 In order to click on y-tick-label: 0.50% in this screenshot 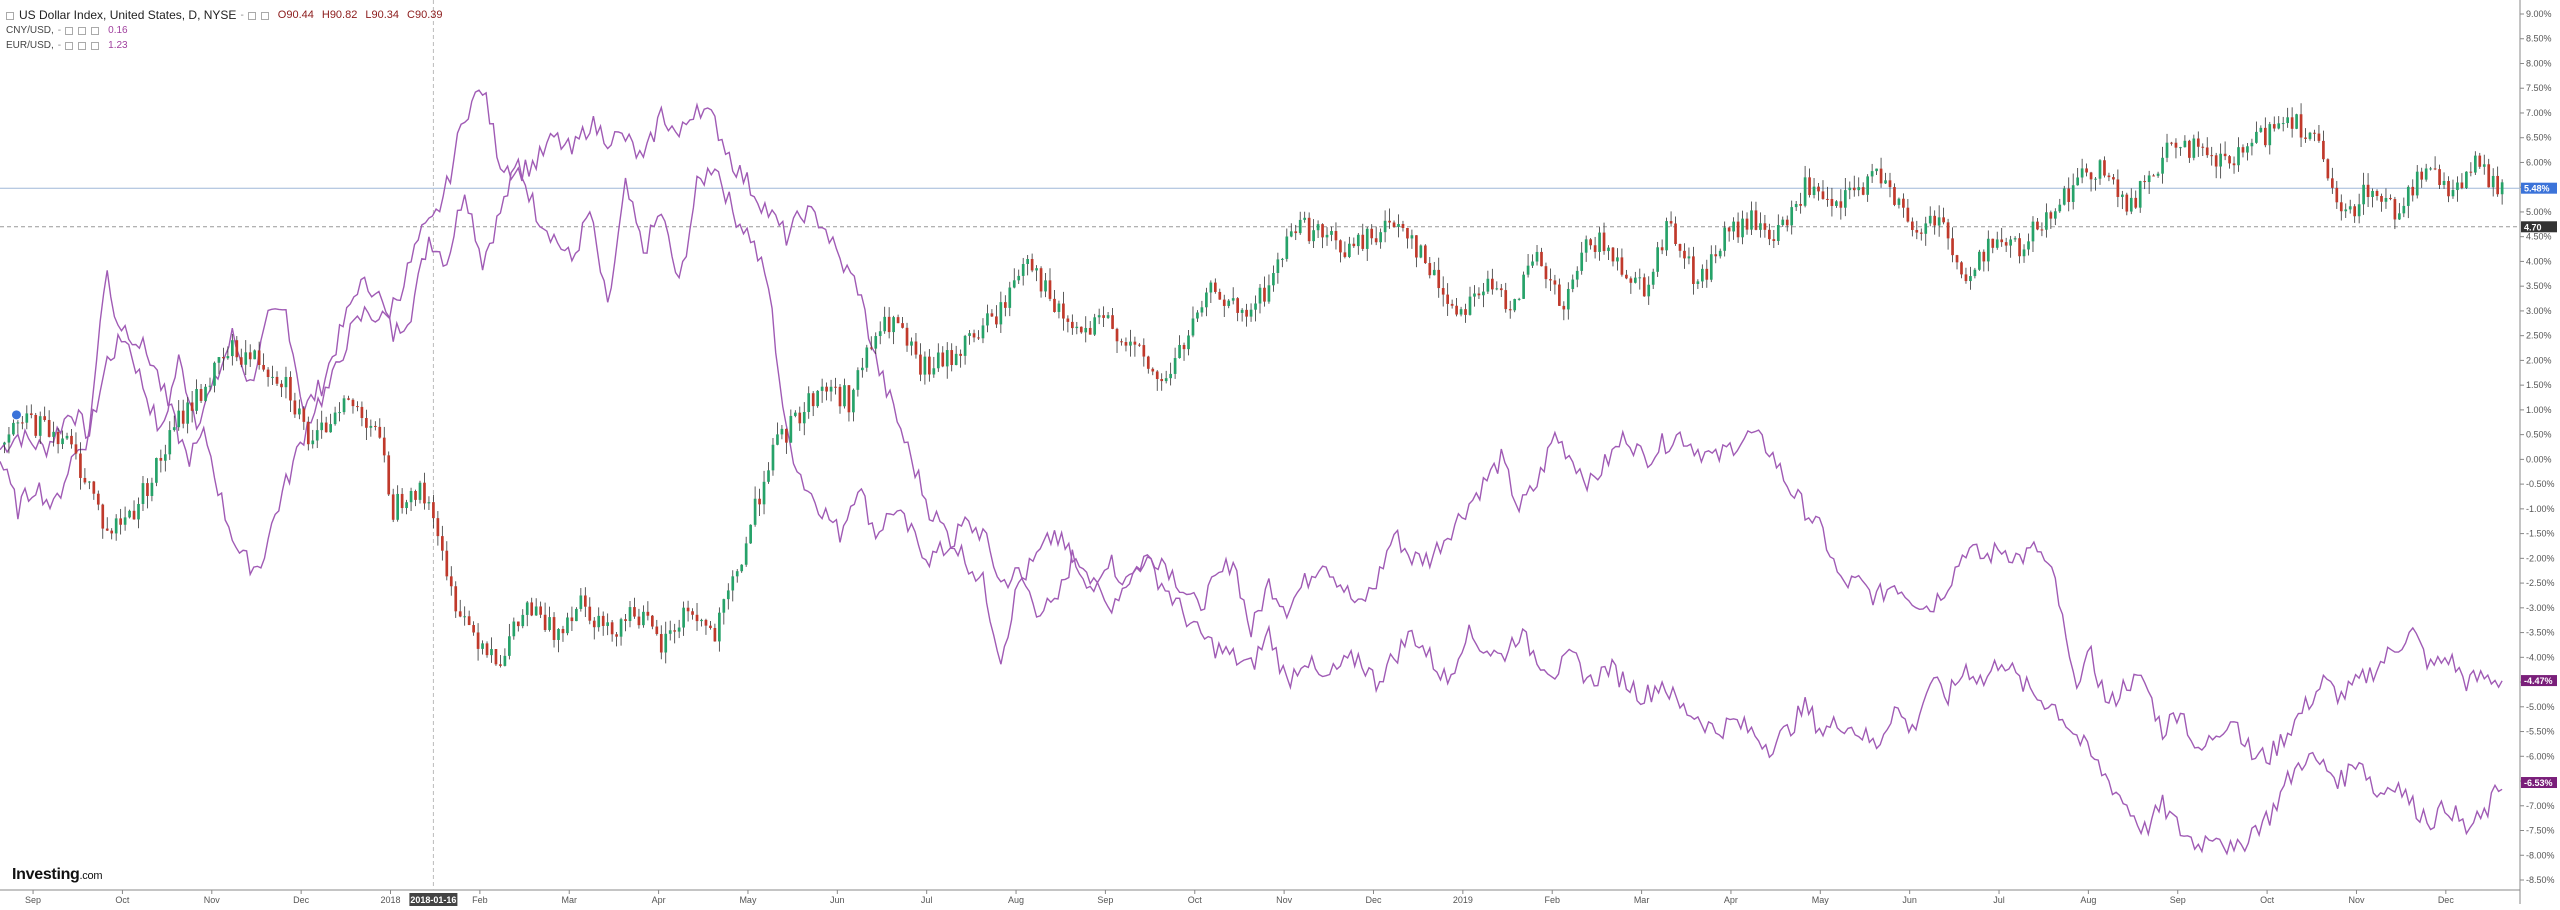, I will do `click(2539, 435)`.